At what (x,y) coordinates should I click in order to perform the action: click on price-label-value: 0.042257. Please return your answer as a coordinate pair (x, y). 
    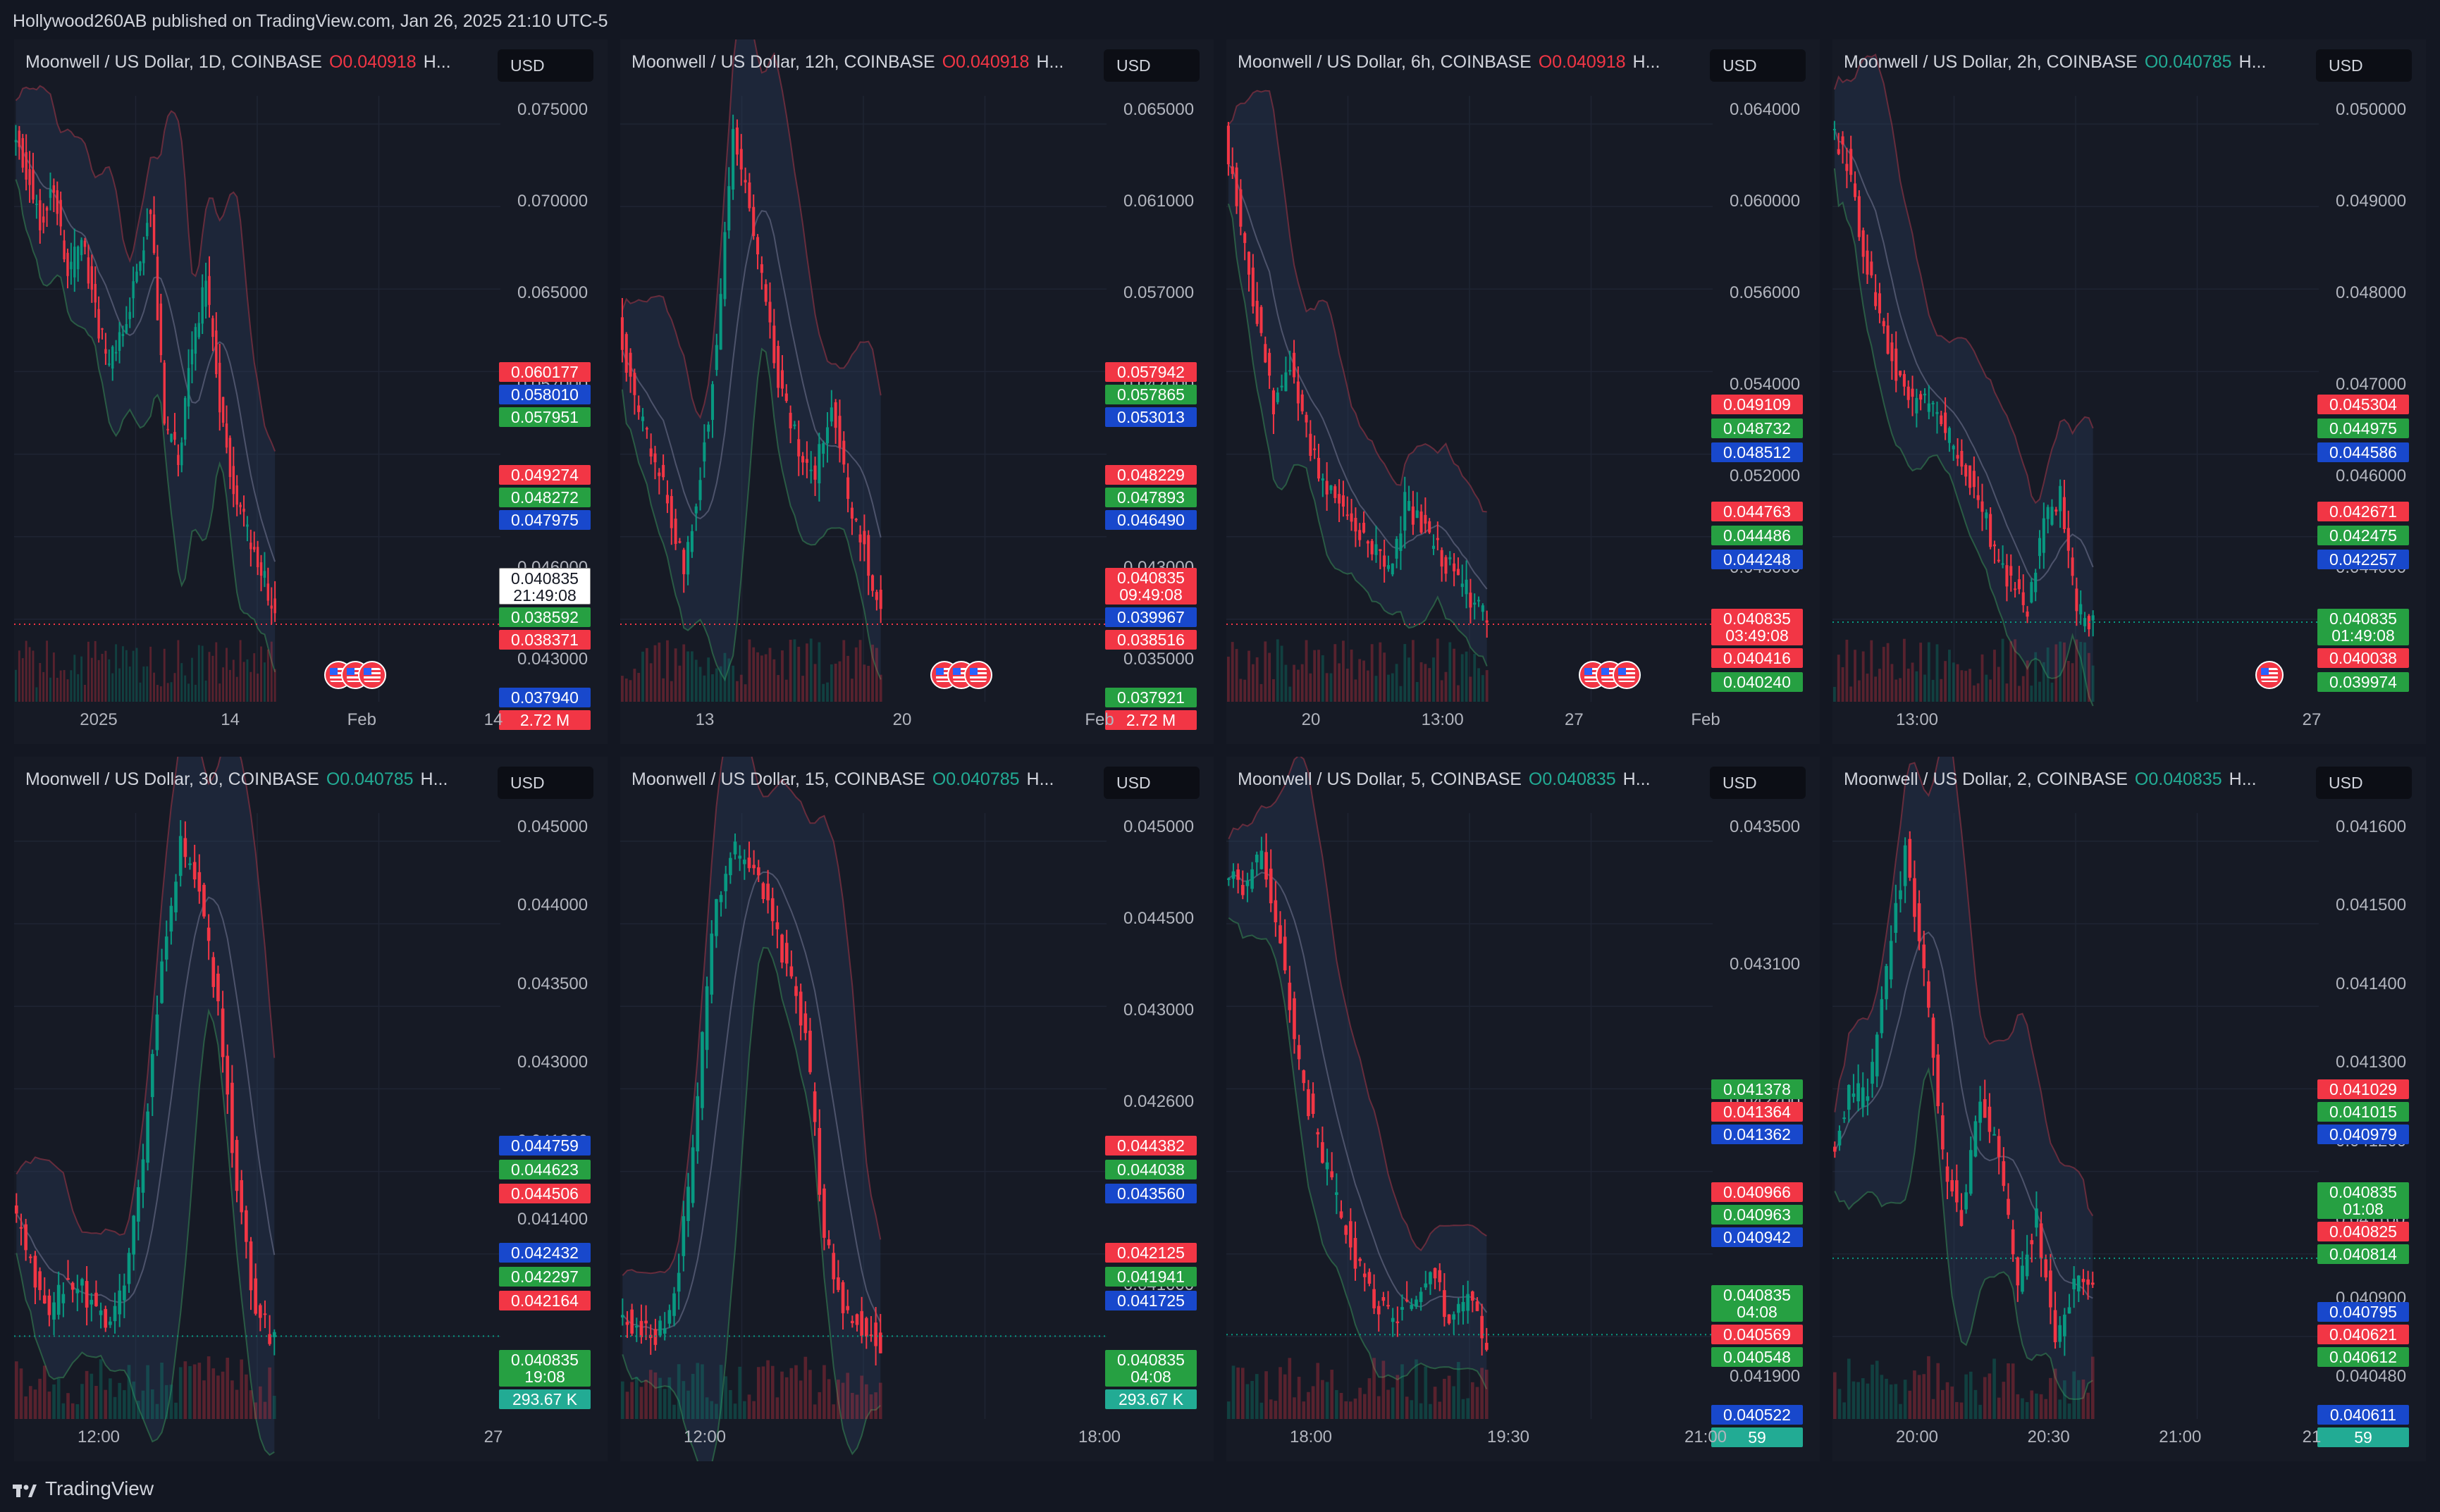
    Looking at the image, I should click on (2363, 559).